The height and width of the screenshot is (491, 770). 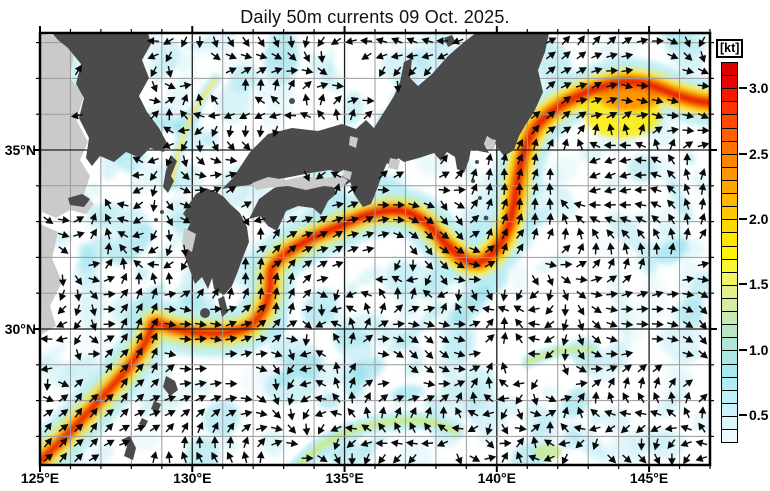 I want to click on colorbar-tick-label: 2.0, so click(x=759, y=218).